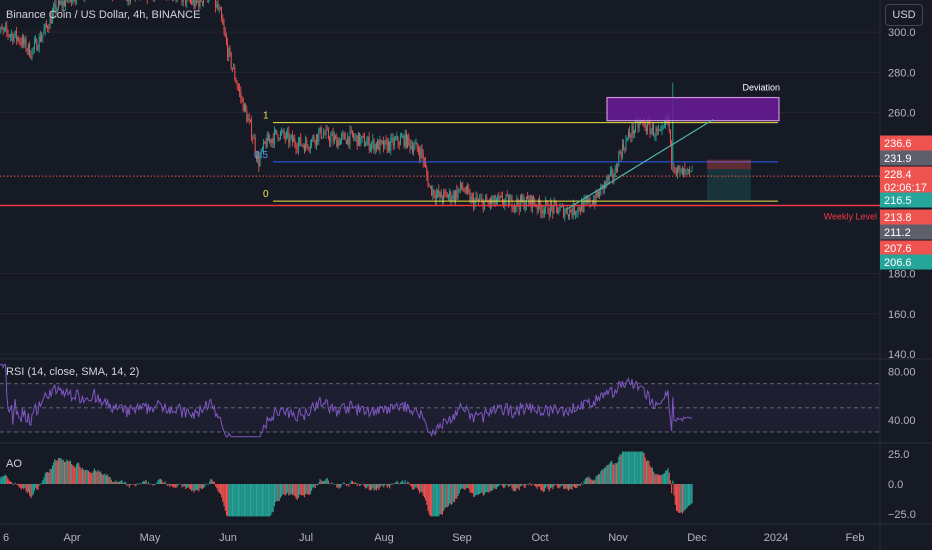 The height and width of the screenshot is (550, 932). Describe the element at coordinates (898, 455) in the screenshot. I see `ao-y-tick-label: 25.0` at that location.